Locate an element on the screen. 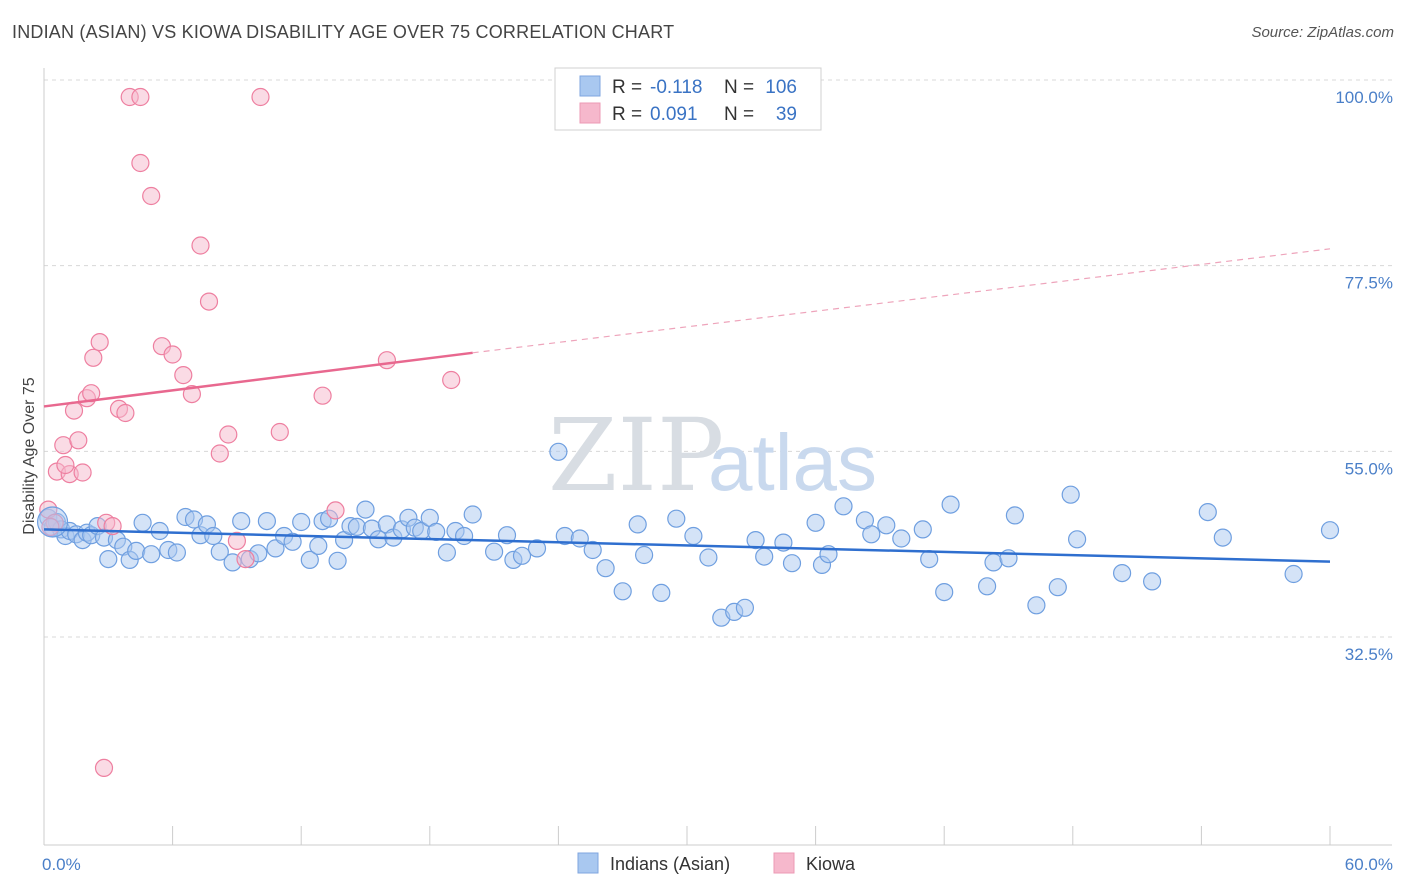 This screenshot has height=892, width=1406. bottom-legend: Indians (Asian) Kiowa is located at coordinates (716, 863).